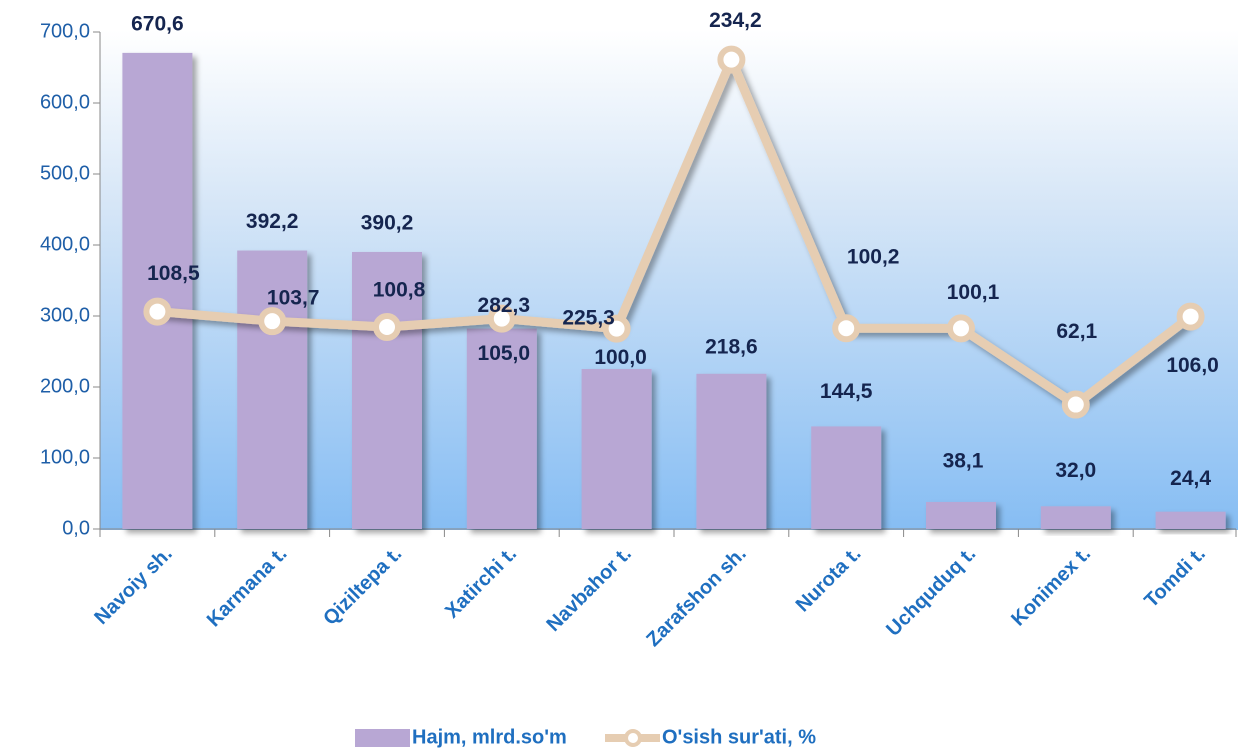 The image size is (1238, 751). Describe the element at coordinates (1051, 587) in the screenshot. I see `x-tick-label: Konimex t.` at that location.